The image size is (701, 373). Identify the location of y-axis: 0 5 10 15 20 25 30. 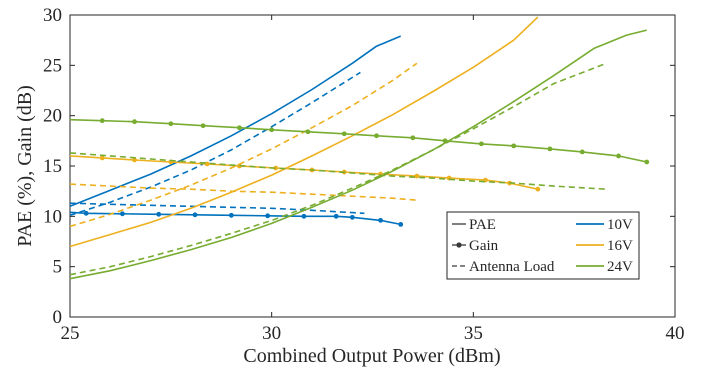
(52, 166).